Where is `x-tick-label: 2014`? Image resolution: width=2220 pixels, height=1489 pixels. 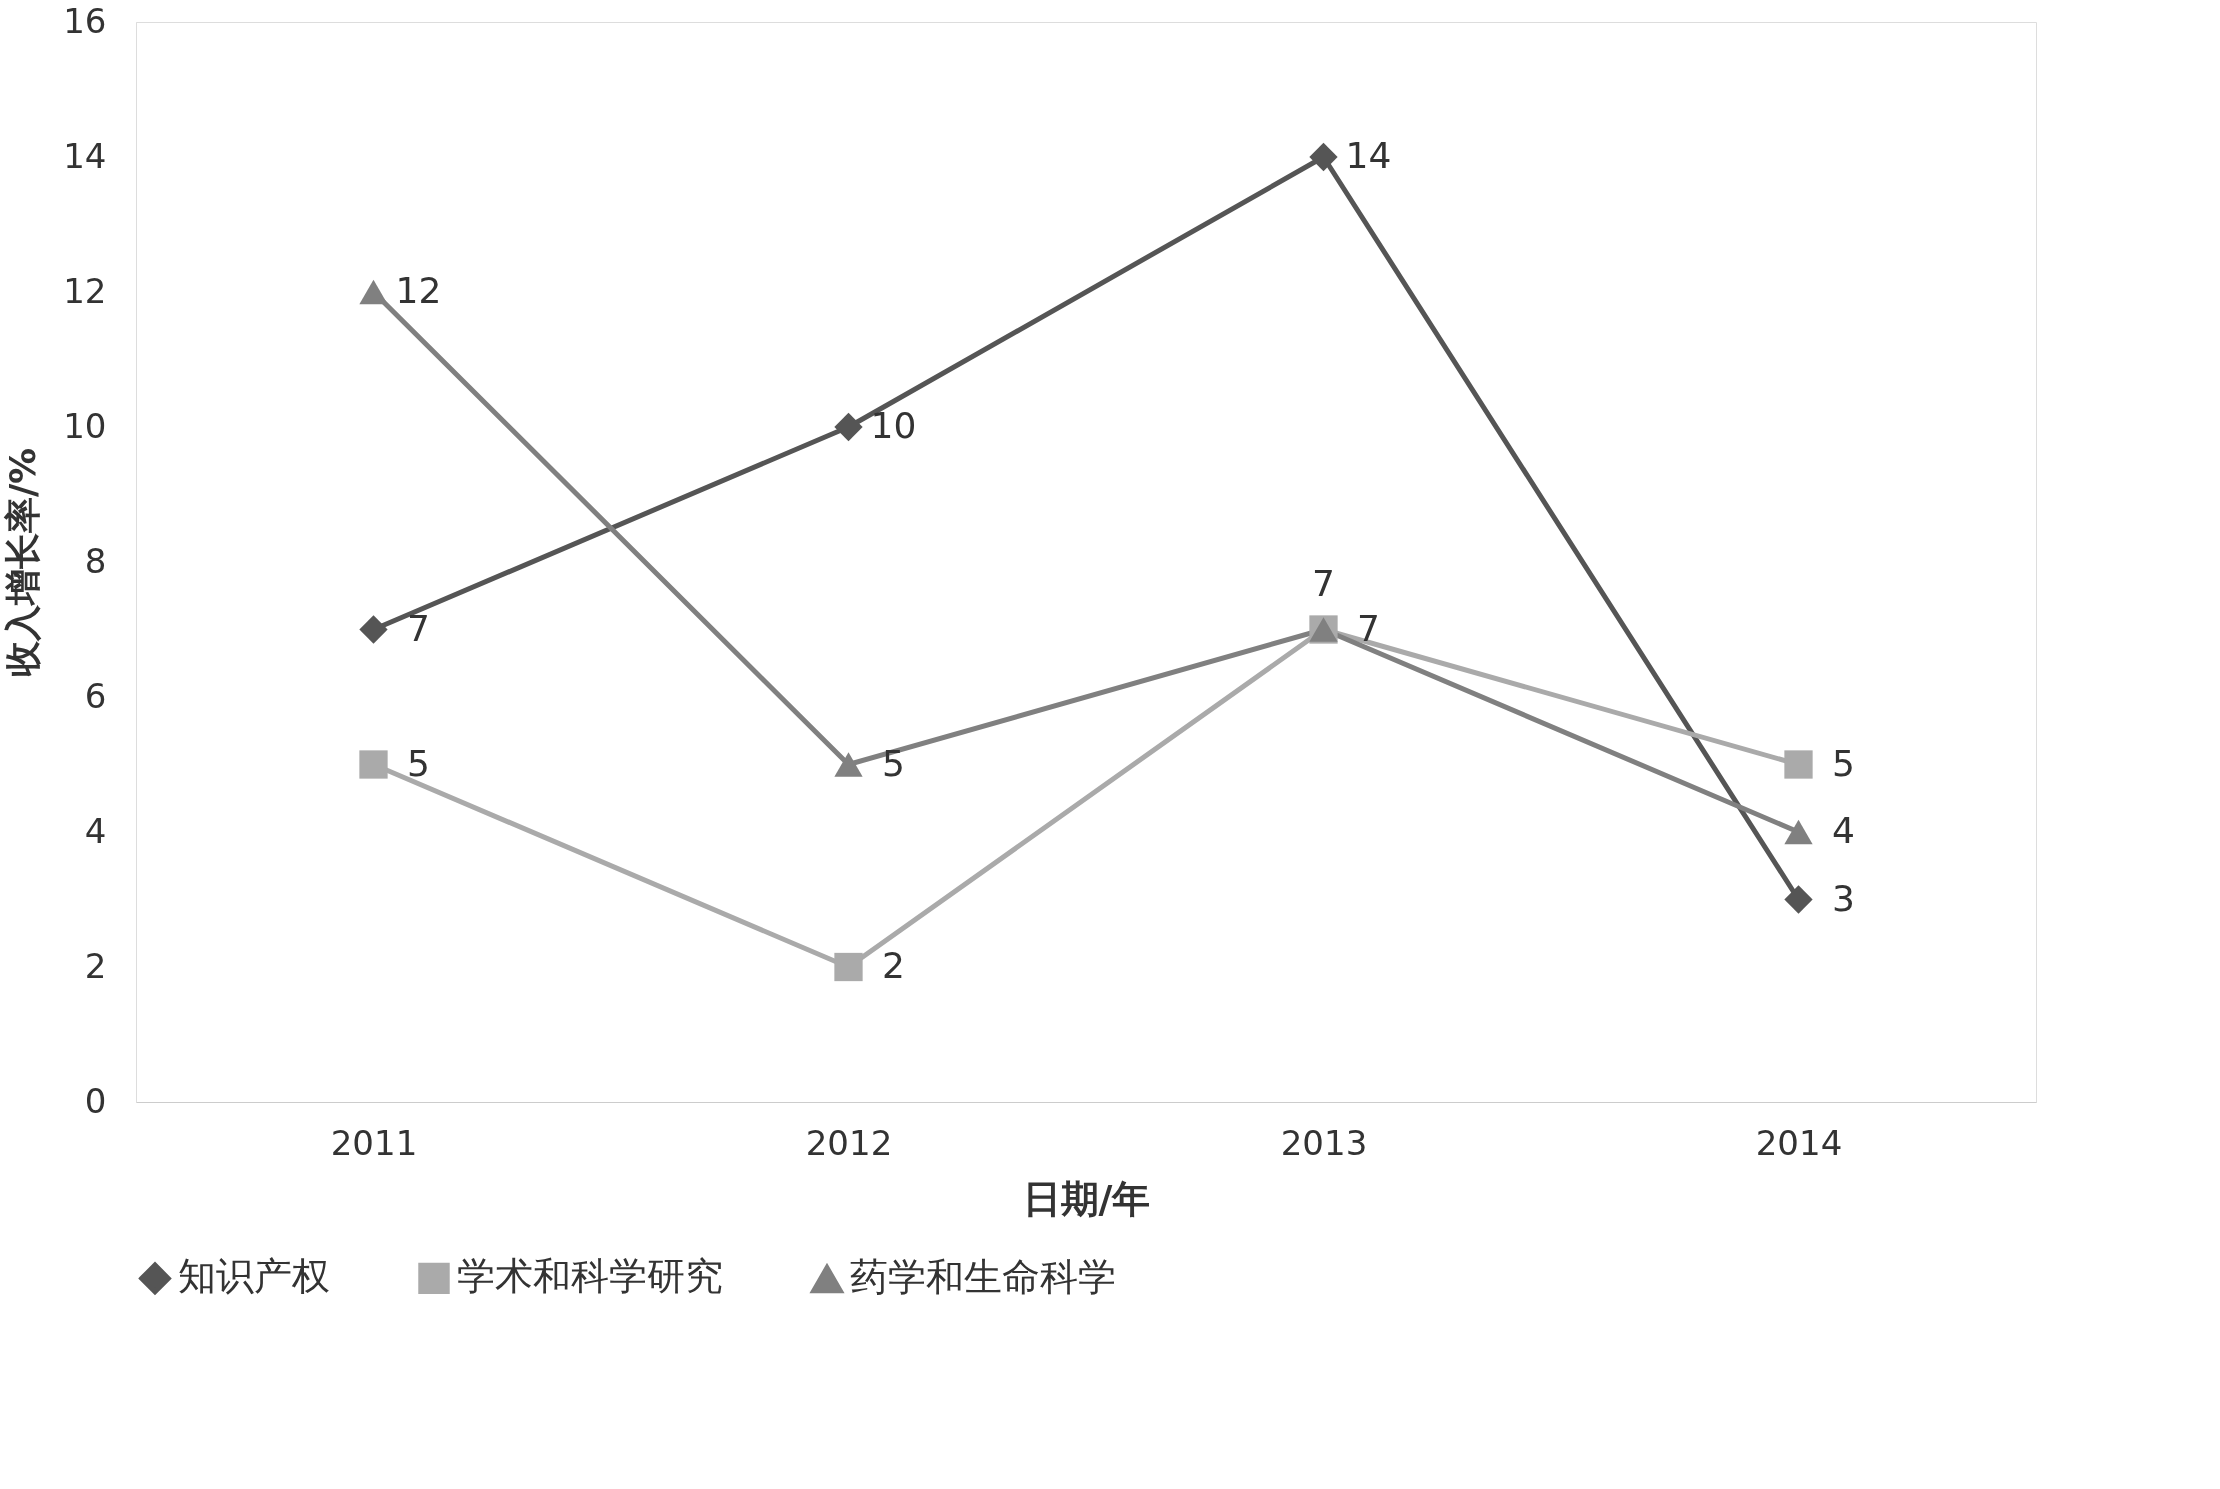 x-tick-label: 2014 is located at coordinates (1799, 1142).